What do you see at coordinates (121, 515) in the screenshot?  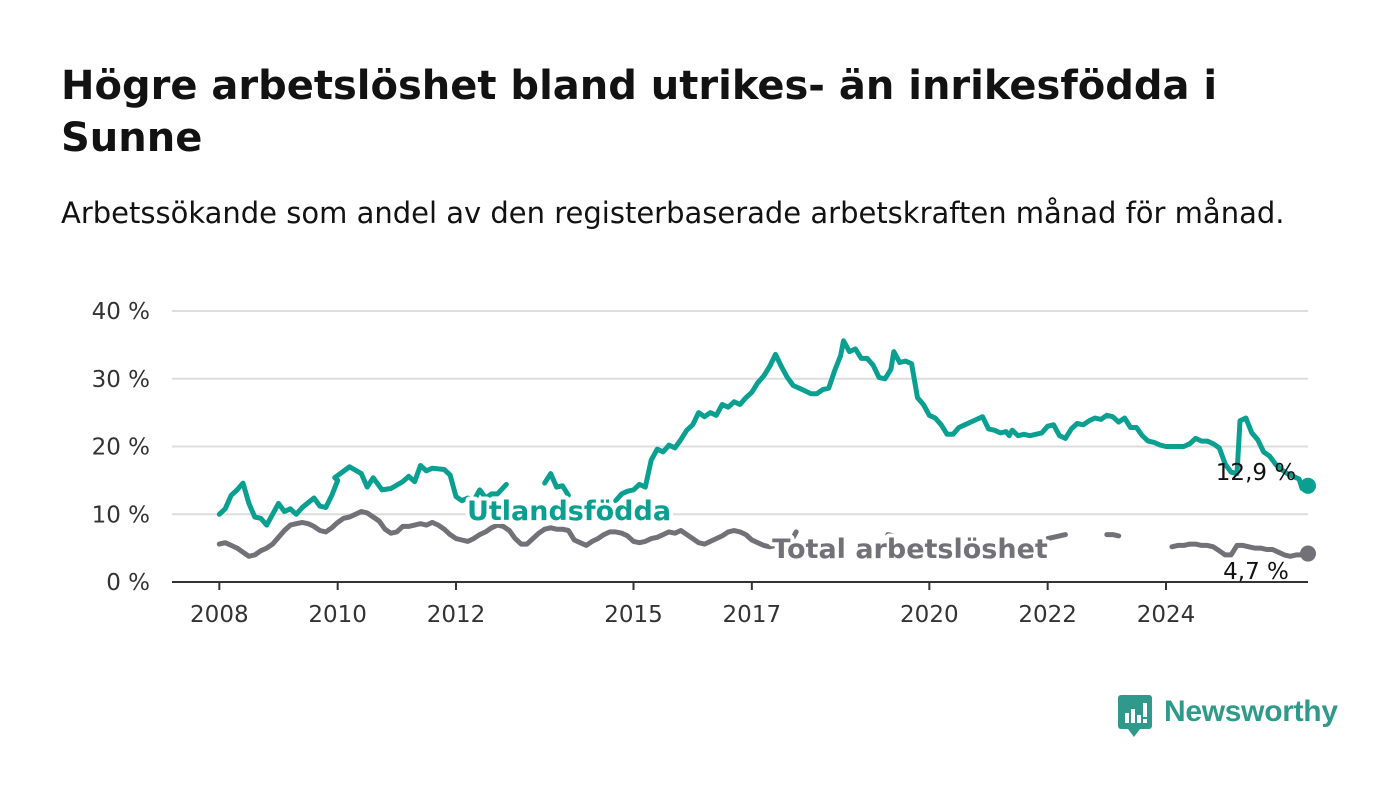 I see `y-tick-label: 10 %` at bounding box center [121, 515].